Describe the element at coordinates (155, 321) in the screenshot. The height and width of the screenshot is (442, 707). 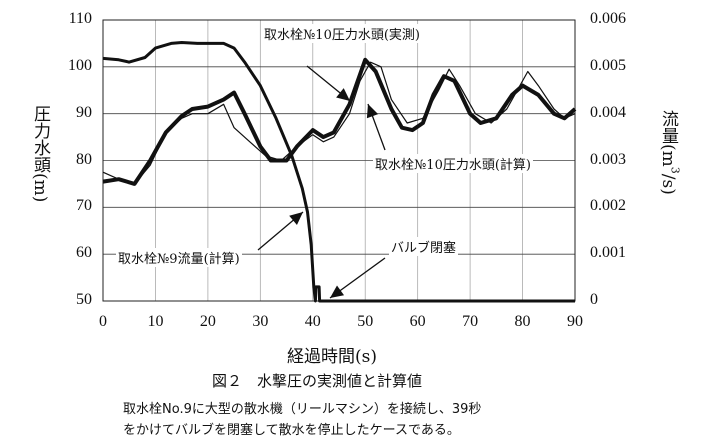
I see `x-tick-label: 10` at that location.